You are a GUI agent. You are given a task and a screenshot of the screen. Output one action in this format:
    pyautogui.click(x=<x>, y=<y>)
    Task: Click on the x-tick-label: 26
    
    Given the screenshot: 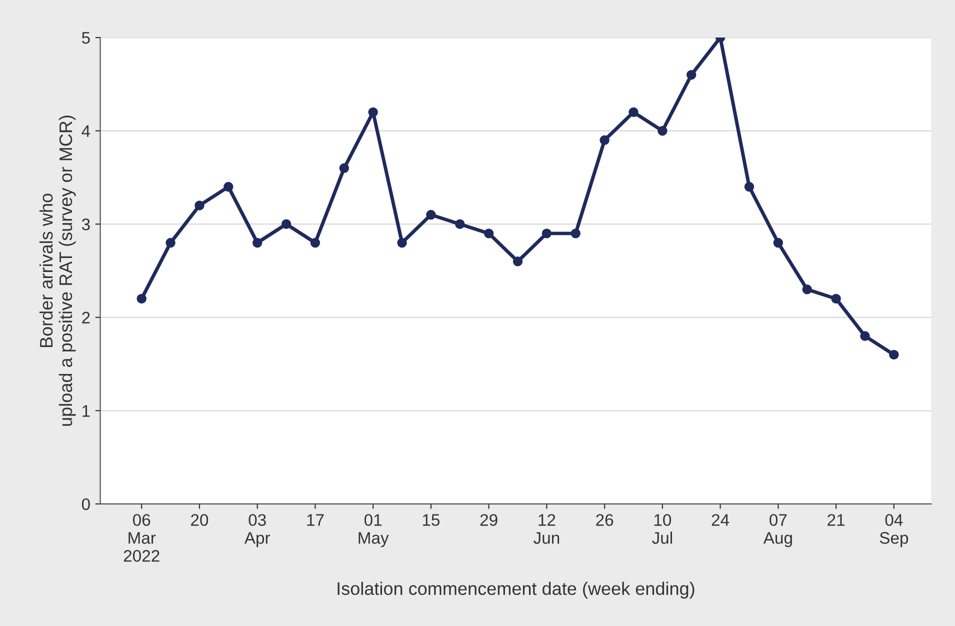 What is the action you would take?
    pyautogui.click(x=605, y=520)
    